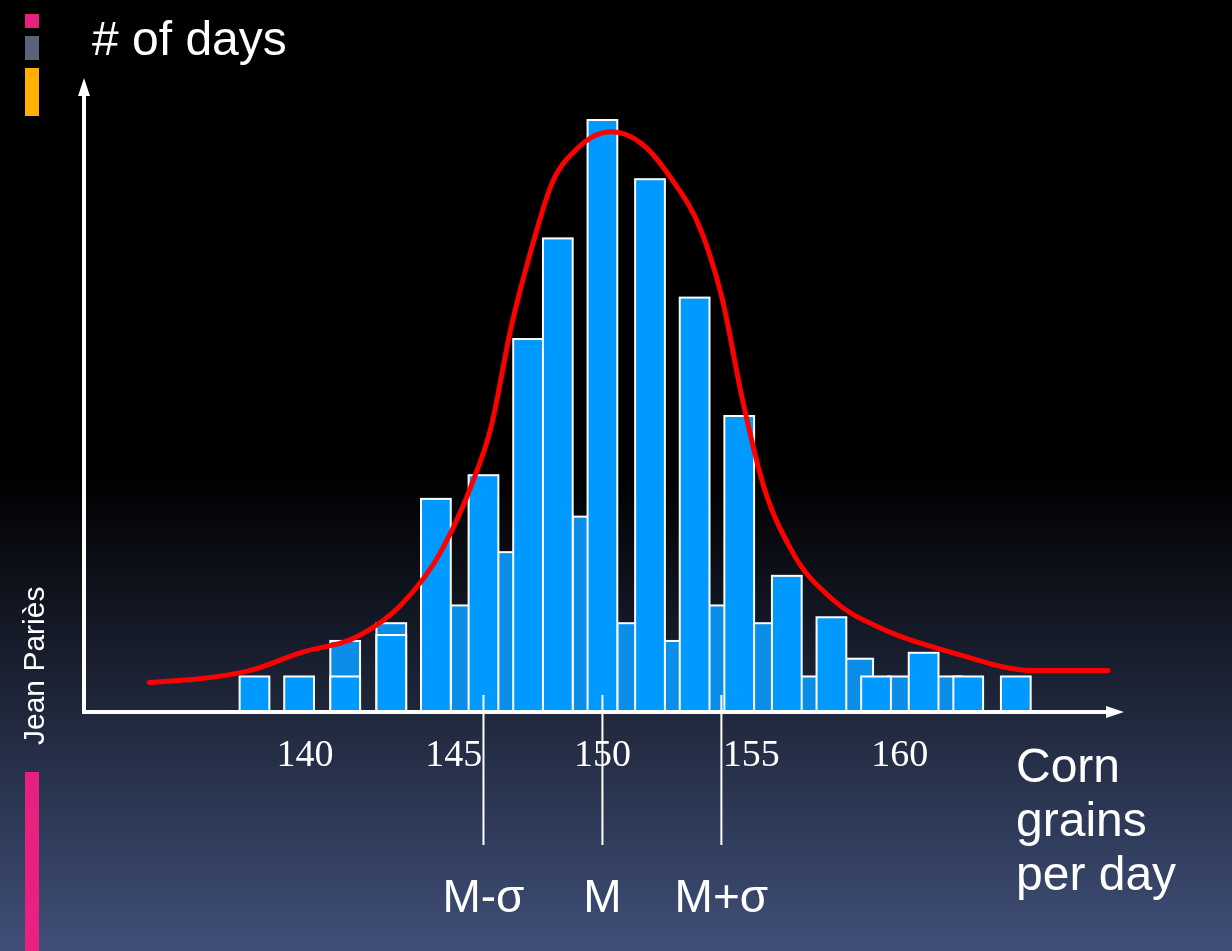 The image size is (1232, 951). Describe the element at coordinates (900, 753) in the screenshot. I see `x-tick-label: 160` at that location.